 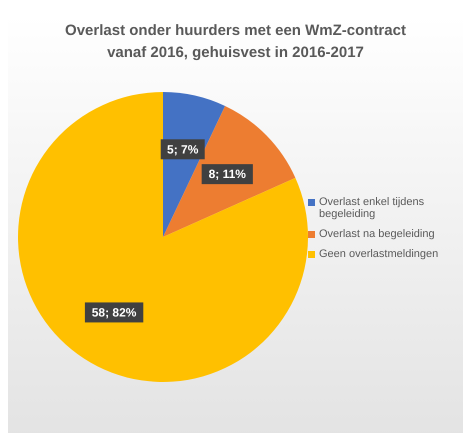 I want to click on chart-title: Overlast onder huurders met een WmZ-contract vanaf 2016, gehuisvest in 2016-2017, so click(x=235, y=42).